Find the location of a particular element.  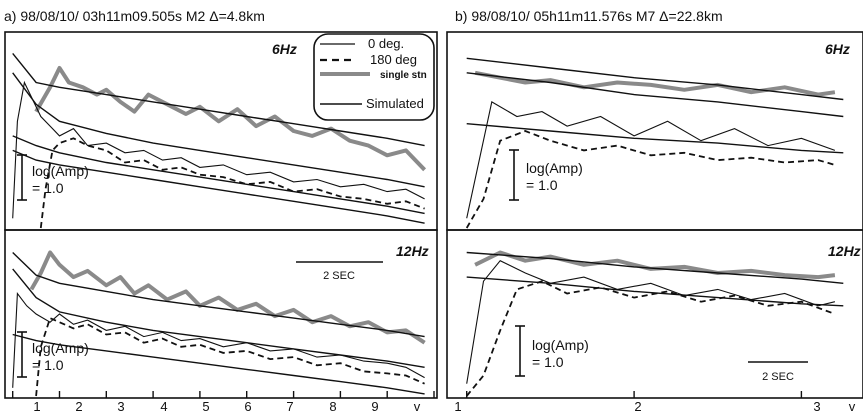

x-tick-label: 9 is located at coordinates (374, 406).